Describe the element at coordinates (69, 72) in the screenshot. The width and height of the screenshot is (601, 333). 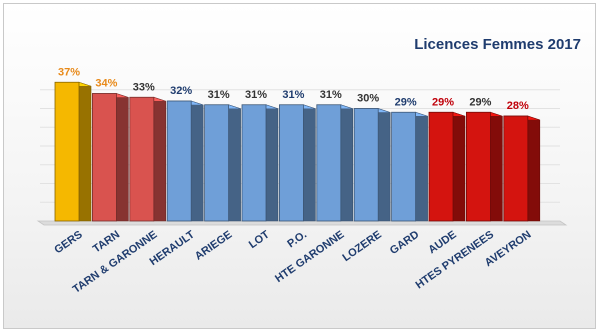
I see `data-label: 37%` at that location.